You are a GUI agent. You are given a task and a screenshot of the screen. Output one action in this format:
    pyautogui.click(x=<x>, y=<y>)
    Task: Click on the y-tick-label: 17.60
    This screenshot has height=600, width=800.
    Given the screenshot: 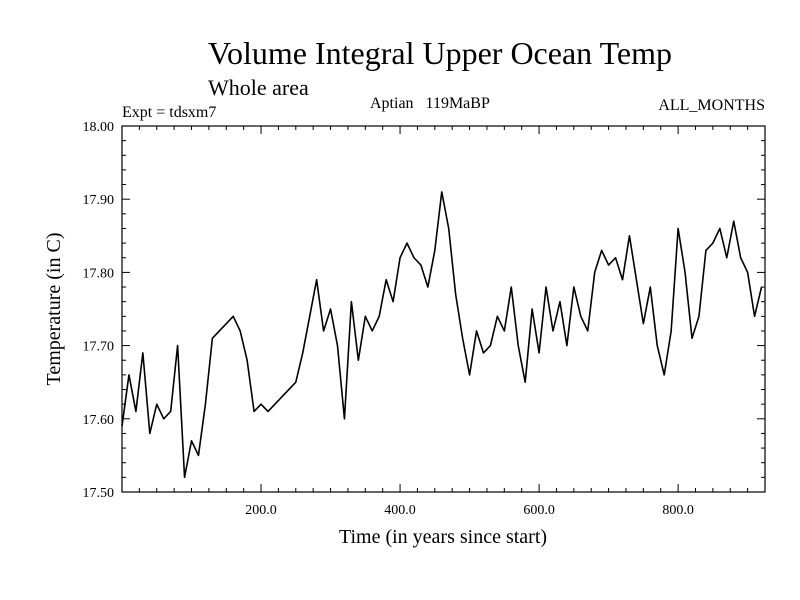 What is the action you would take?
    pyautogui.click(x=99, y=420)
    